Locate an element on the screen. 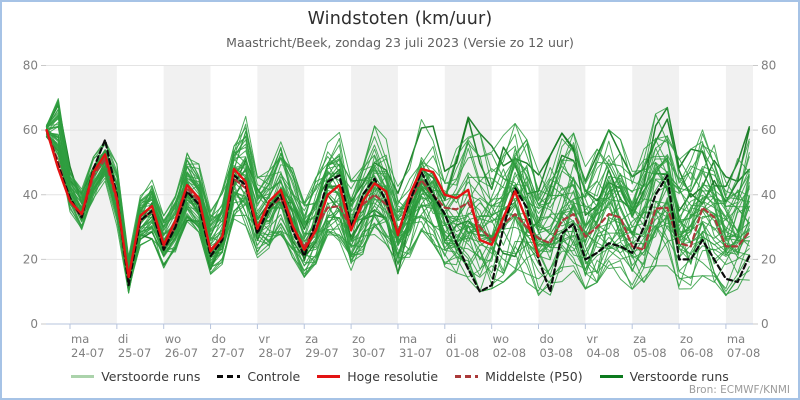 Image resolution: width=800 pixels, height=400 pixels. legend-label: Middelste (P50) is located at coordinates (534, 376).